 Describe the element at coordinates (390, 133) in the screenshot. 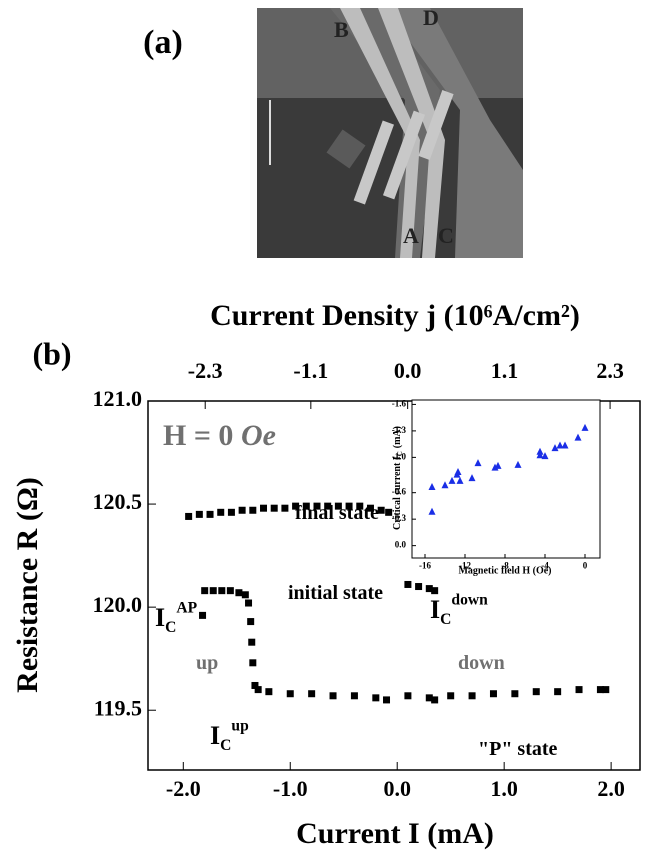

I see `micrograph` at that location.